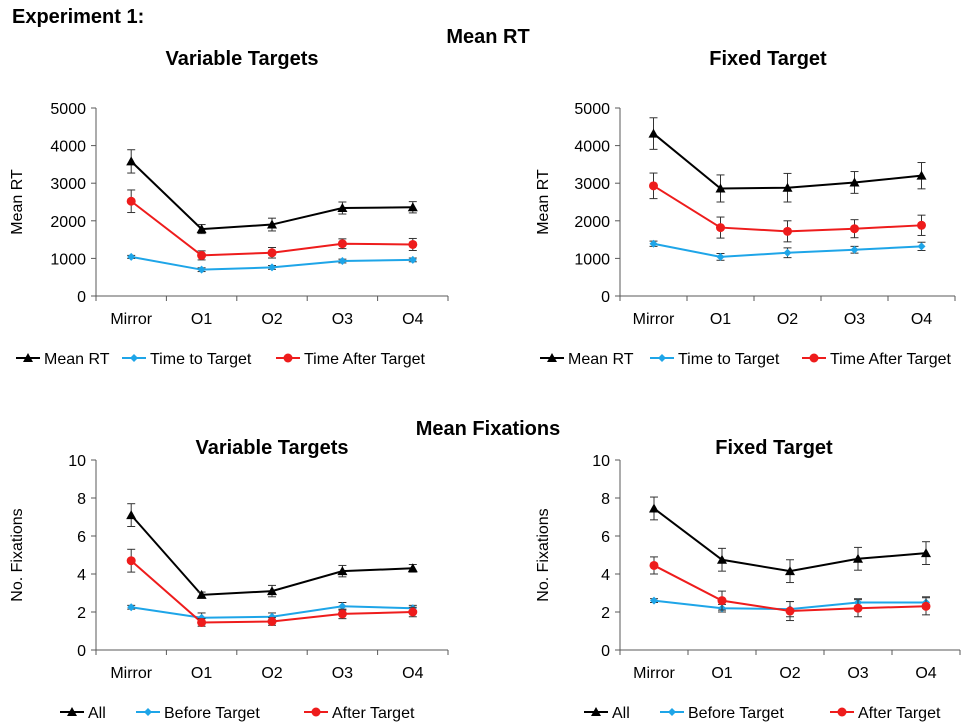 Image resolution: width=976 pixels, height=724 pixels. I want to click on chart-2-legend-label-0: All, so click(97, 713).